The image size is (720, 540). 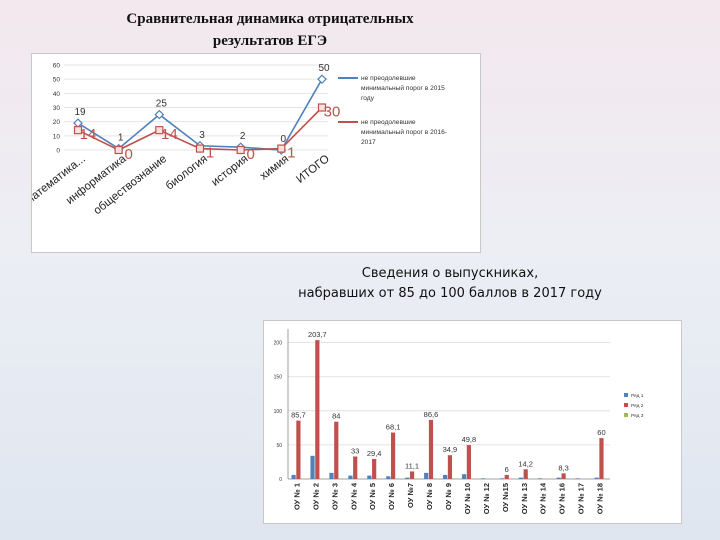 What do you see at coordinates (600, 498) in the screenshot?
I see `x-tick-label: ОУ № 18` at bounding box center [600, 498].